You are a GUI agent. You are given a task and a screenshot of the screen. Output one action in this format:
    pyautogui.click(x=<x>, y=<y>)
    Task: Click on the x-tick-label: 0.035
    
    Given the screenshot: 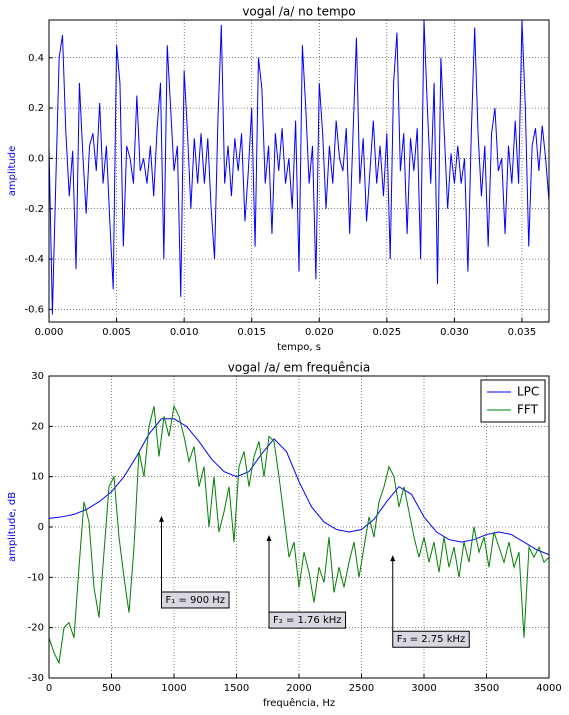 What is the action you would take?
    pyautogui.click(x=522, y=332)
    